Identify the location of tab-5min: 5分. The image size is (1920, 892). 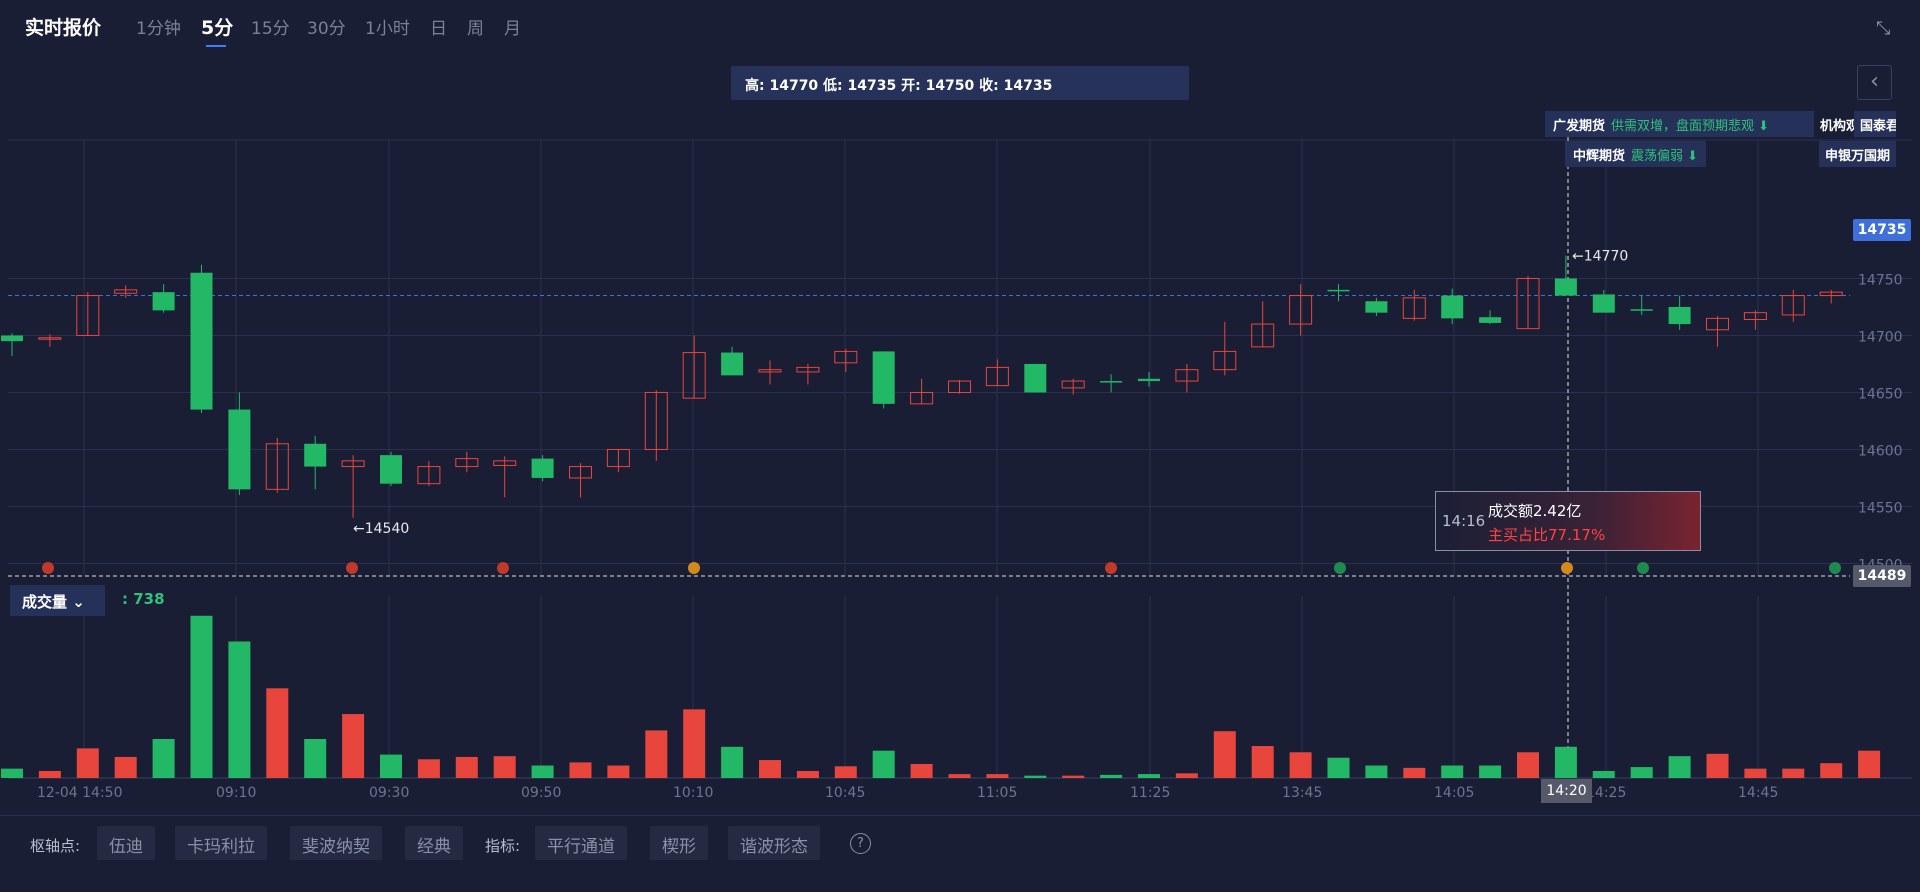
(217, 28).